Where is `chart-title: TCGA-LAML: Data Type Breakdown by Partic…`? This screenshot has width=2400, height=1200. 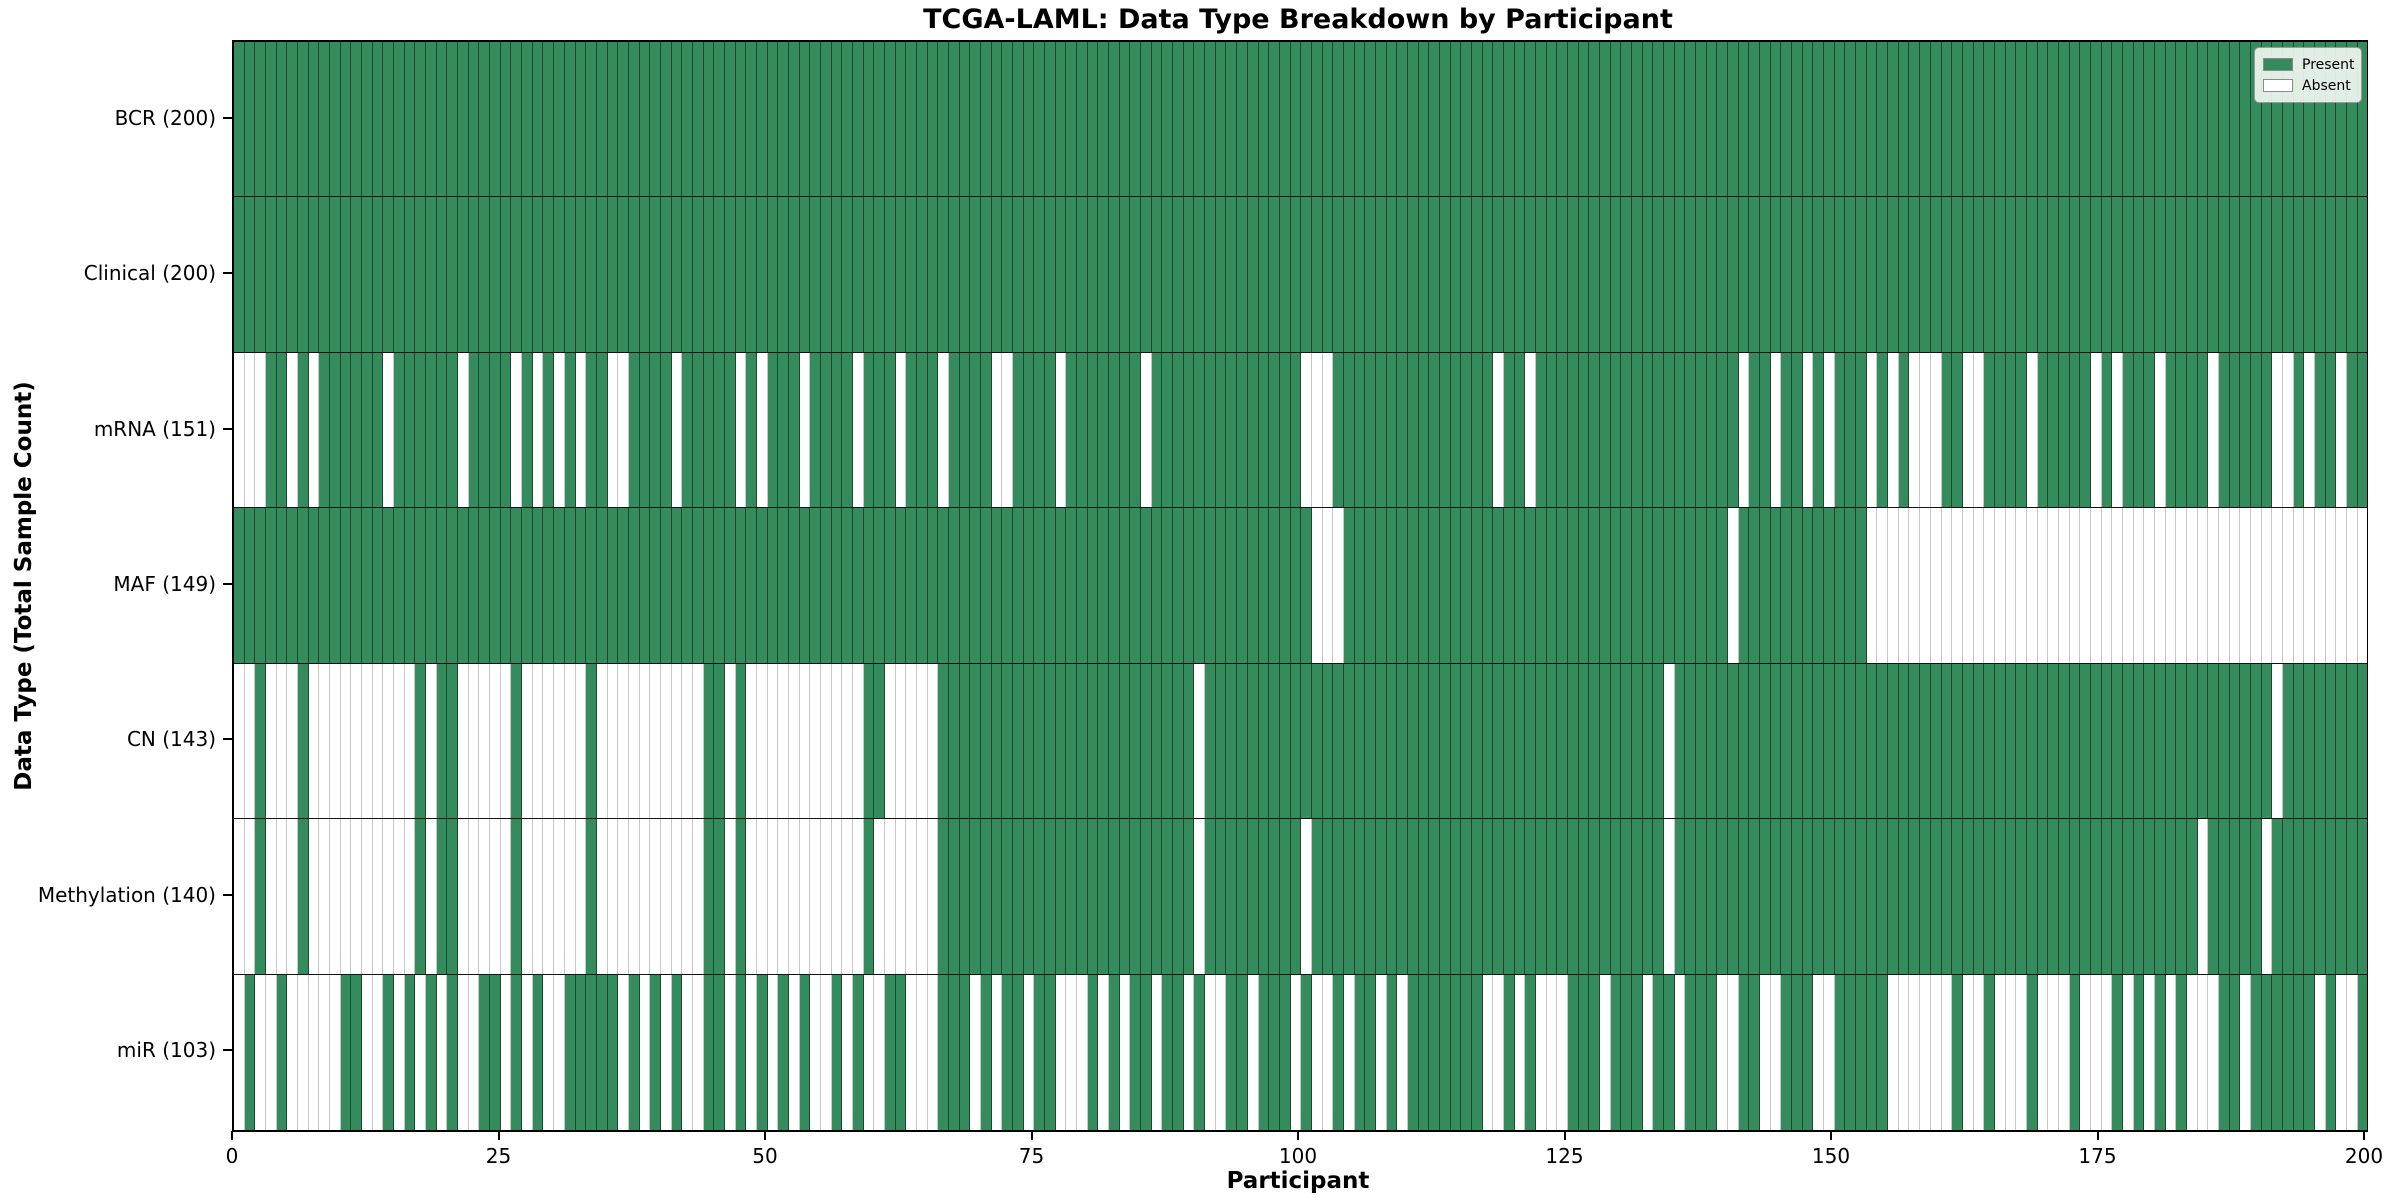
chart-title: TCGA-LAML: Data Type Breakdown by Partic… is located at coordinates (1298, 19).